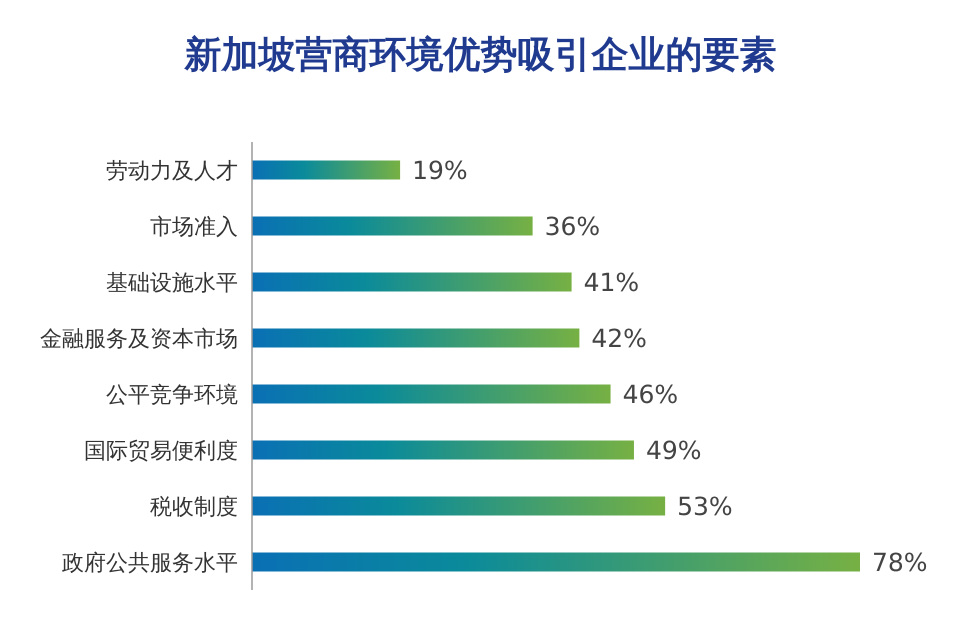  Describe the element at coordinates (194, 227) in the screenshot. I see `y-tick-label: 市场准入` at that location.